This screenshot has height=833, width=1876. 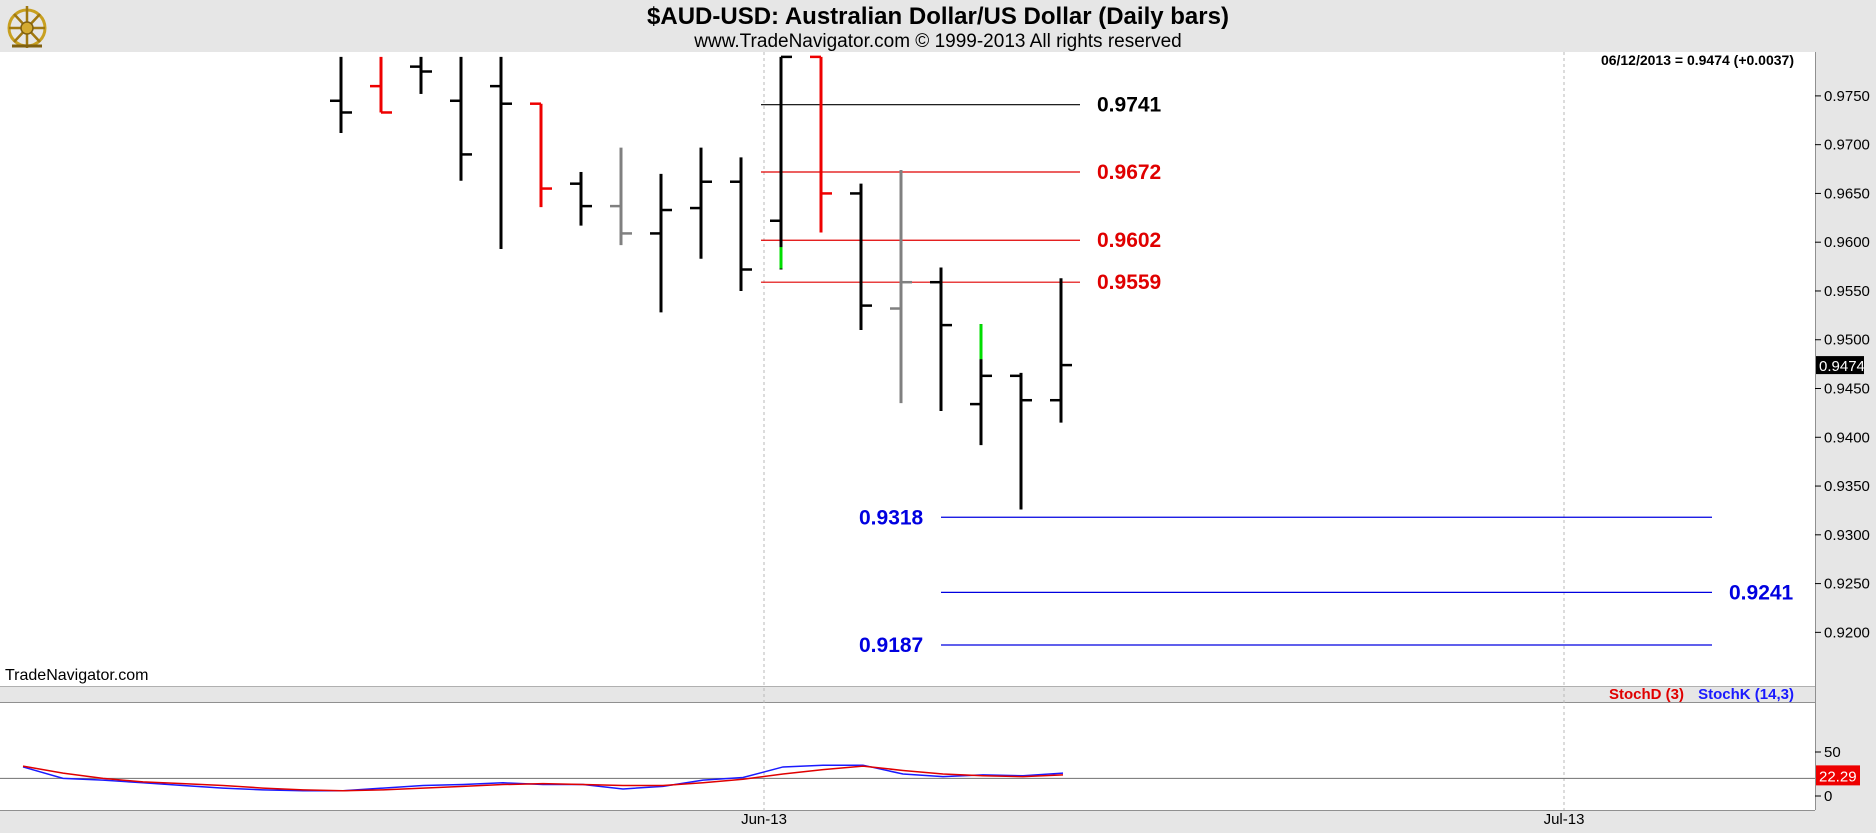 I want to click on y-tick-label: 0.9400, so click(x=1847, y=437).